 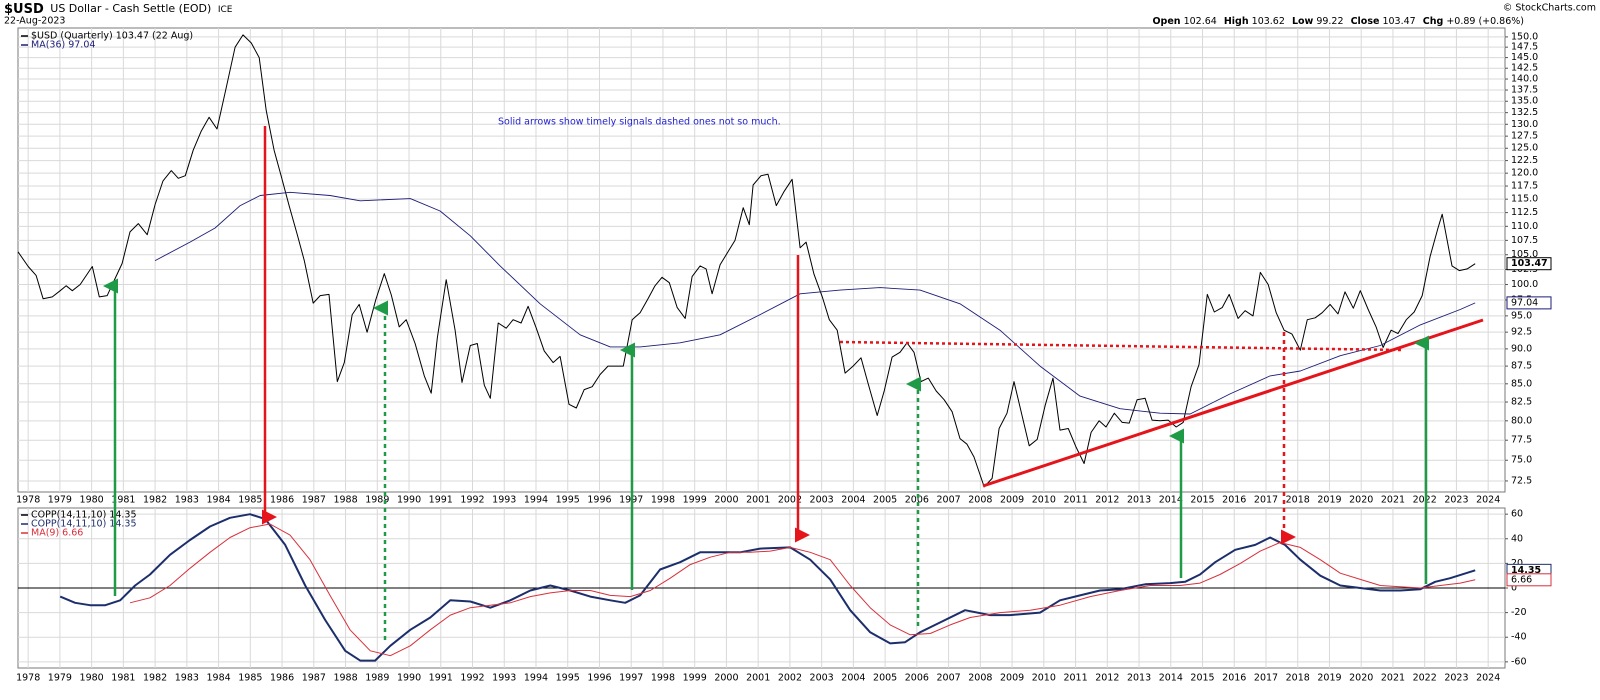 I want to click on y-tick-label: -40, so click(x=1519, y=637).